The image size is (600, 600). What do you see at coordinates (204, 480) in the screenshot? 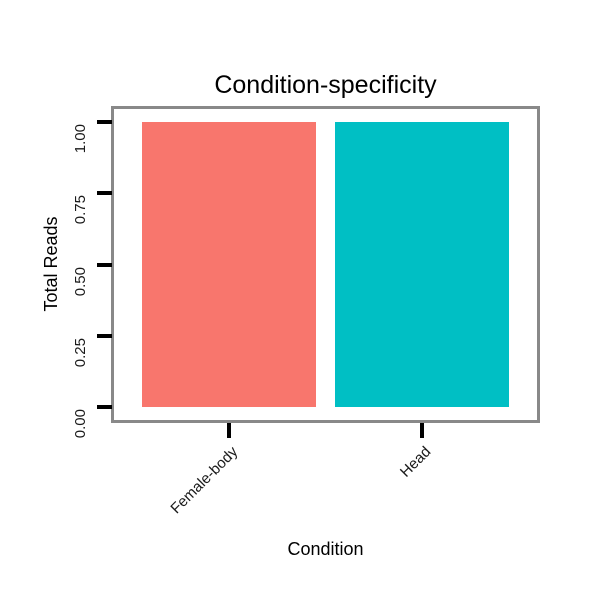
I see `x-tick-label-female-body: Female-body` at bounding box center [204, 480].